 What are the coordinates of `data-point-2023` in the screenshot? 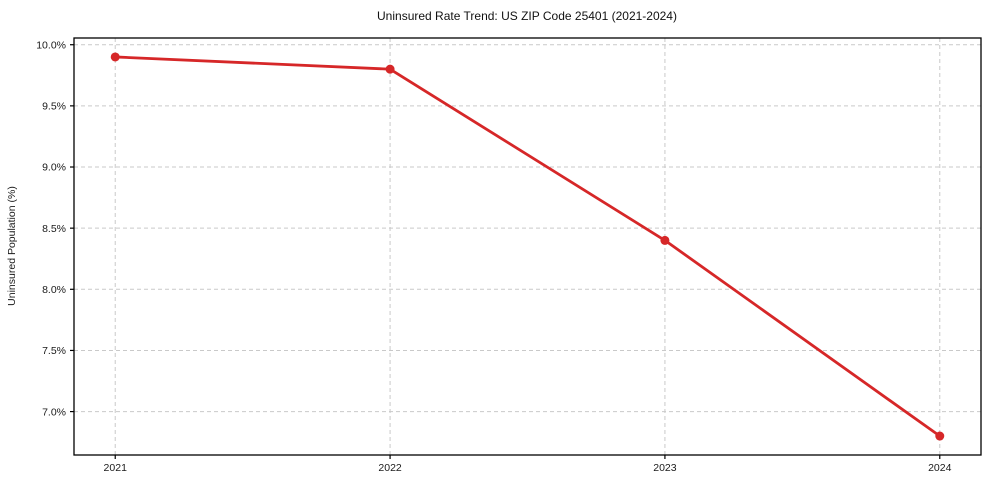 It's located at (665, 240).